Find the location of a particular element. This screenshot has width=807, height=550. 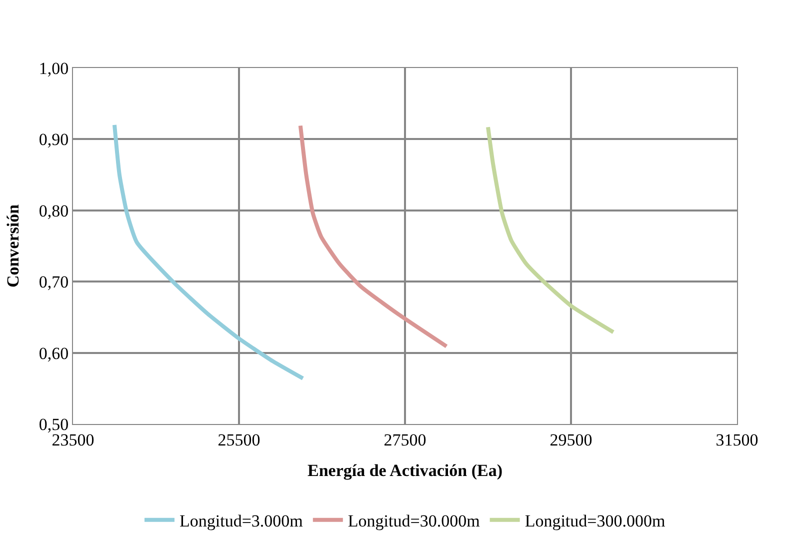

legend-label: Longitud=300.000m is located at coordinates (595, 521).